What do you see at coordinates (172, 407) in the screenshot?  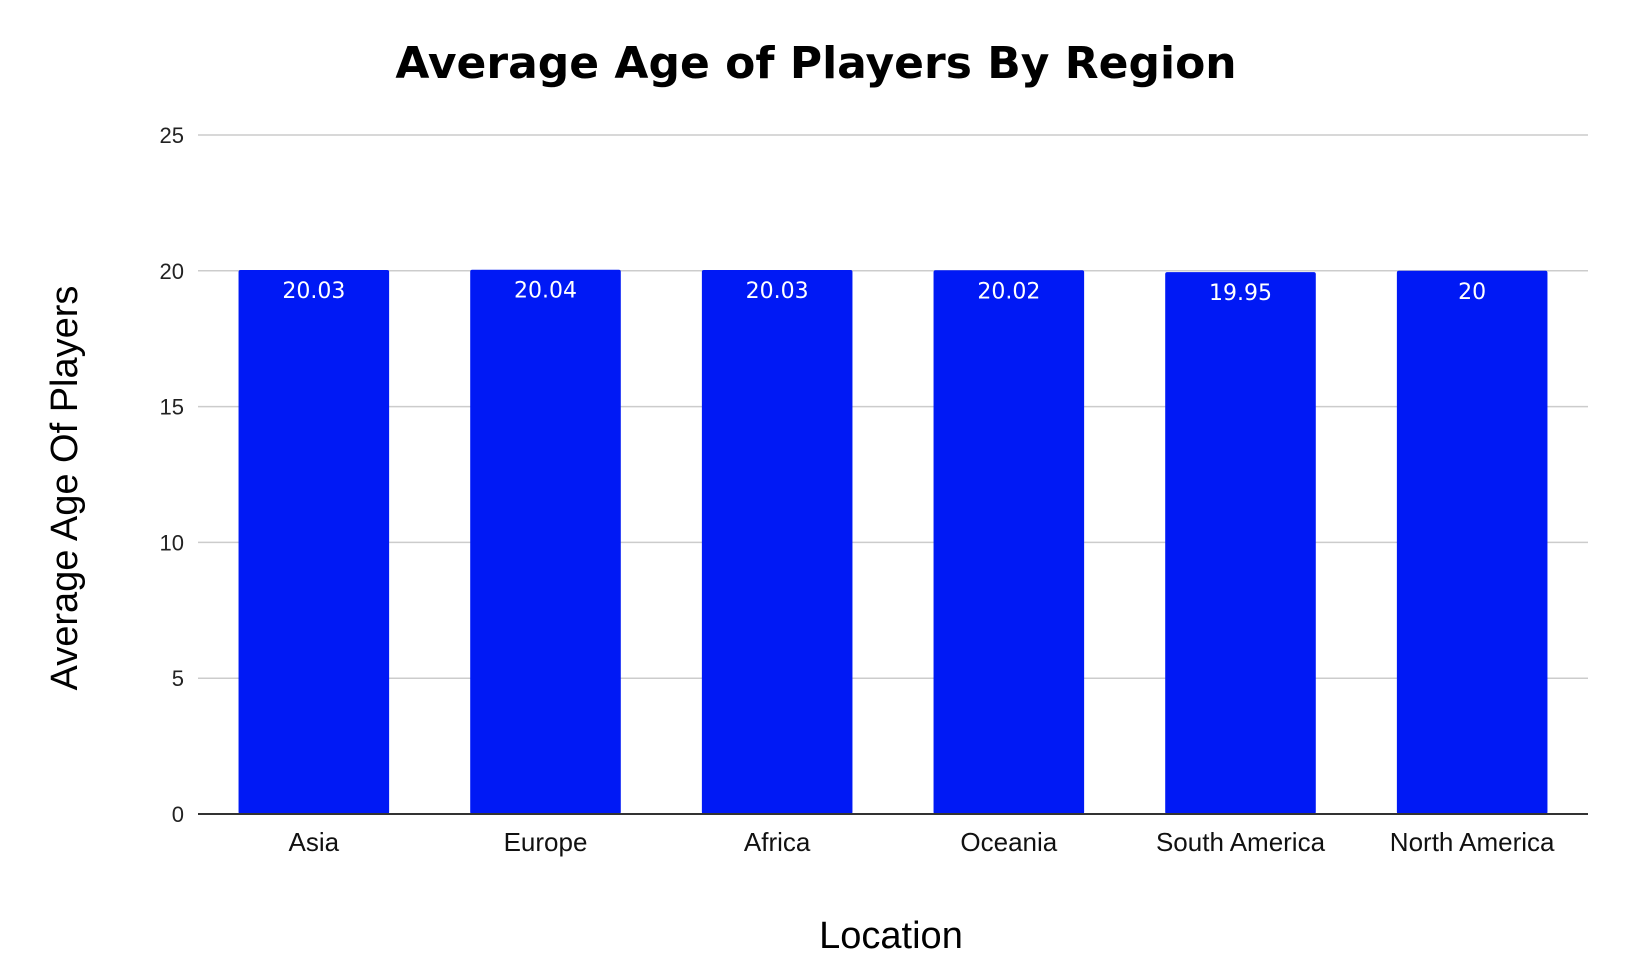 I see `y-tick-label: 15` at bounding box center [172, 407].